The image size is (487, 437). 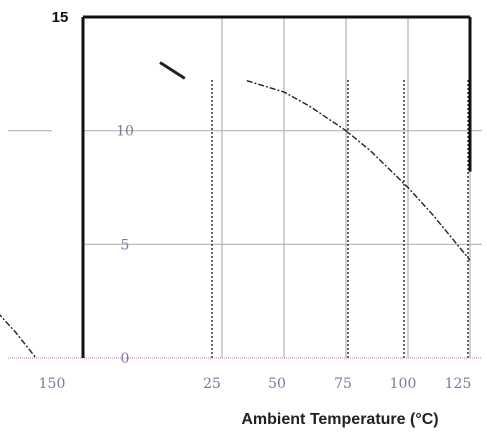 What do you see at coordinates (125, 132) in the screenshot?
I see `y-tick-label: 10` at bounding box center [125, 132].